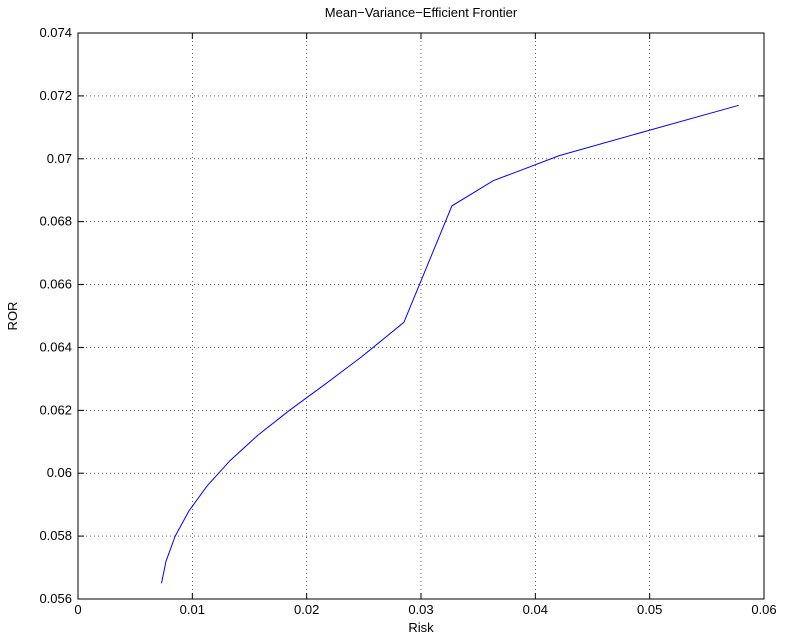  I want to click on x-tick-label: 0.04, so click(535, 609).